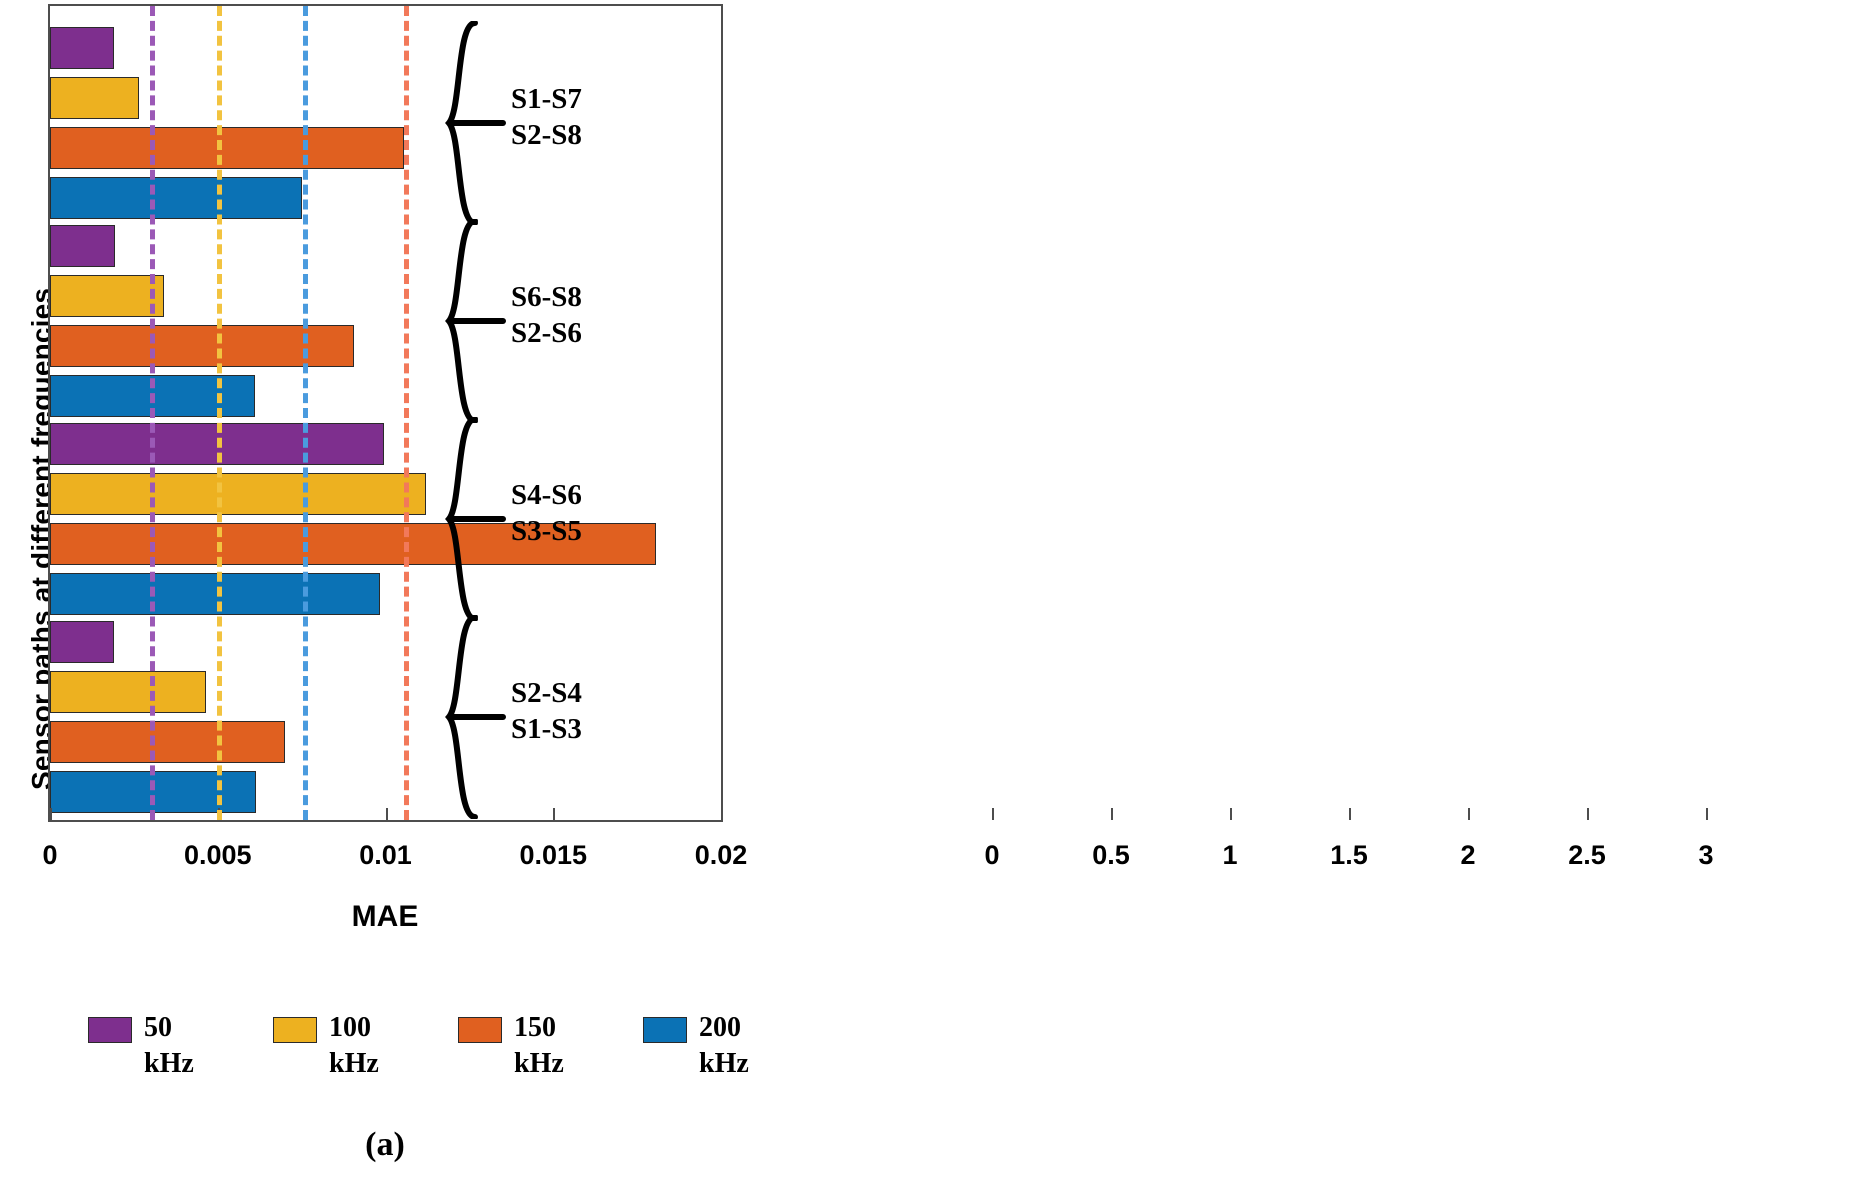 The image size is (1850, 1183). I want to click on legend-label: 200 kHz, so click(724, 1046).